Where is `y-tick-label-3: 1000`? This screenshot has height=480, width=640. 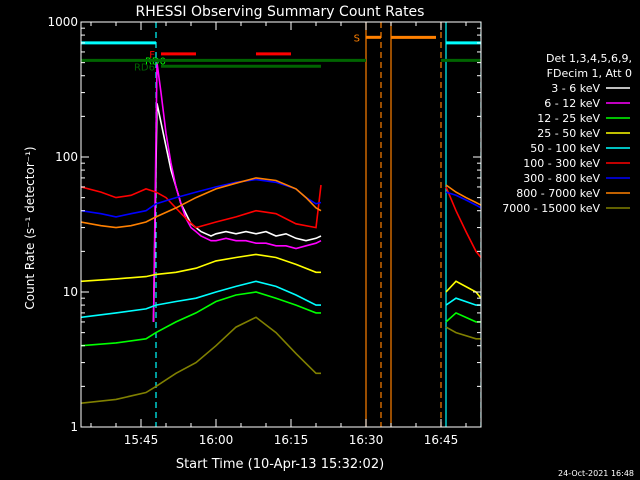 y-tick-label-3: 1000 is located at coordinates (62, 22).